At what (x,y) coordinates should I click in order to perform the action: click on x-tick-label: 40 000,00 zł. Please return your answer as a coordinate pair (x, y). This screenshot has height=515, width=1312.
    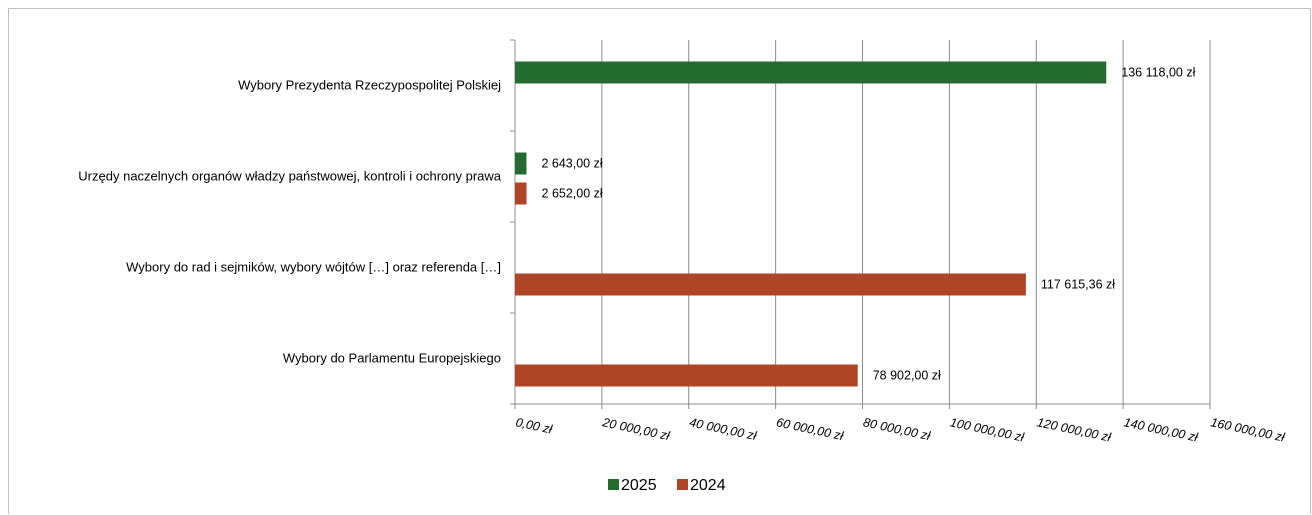
    Looking at the image, I should click on (723, 429).